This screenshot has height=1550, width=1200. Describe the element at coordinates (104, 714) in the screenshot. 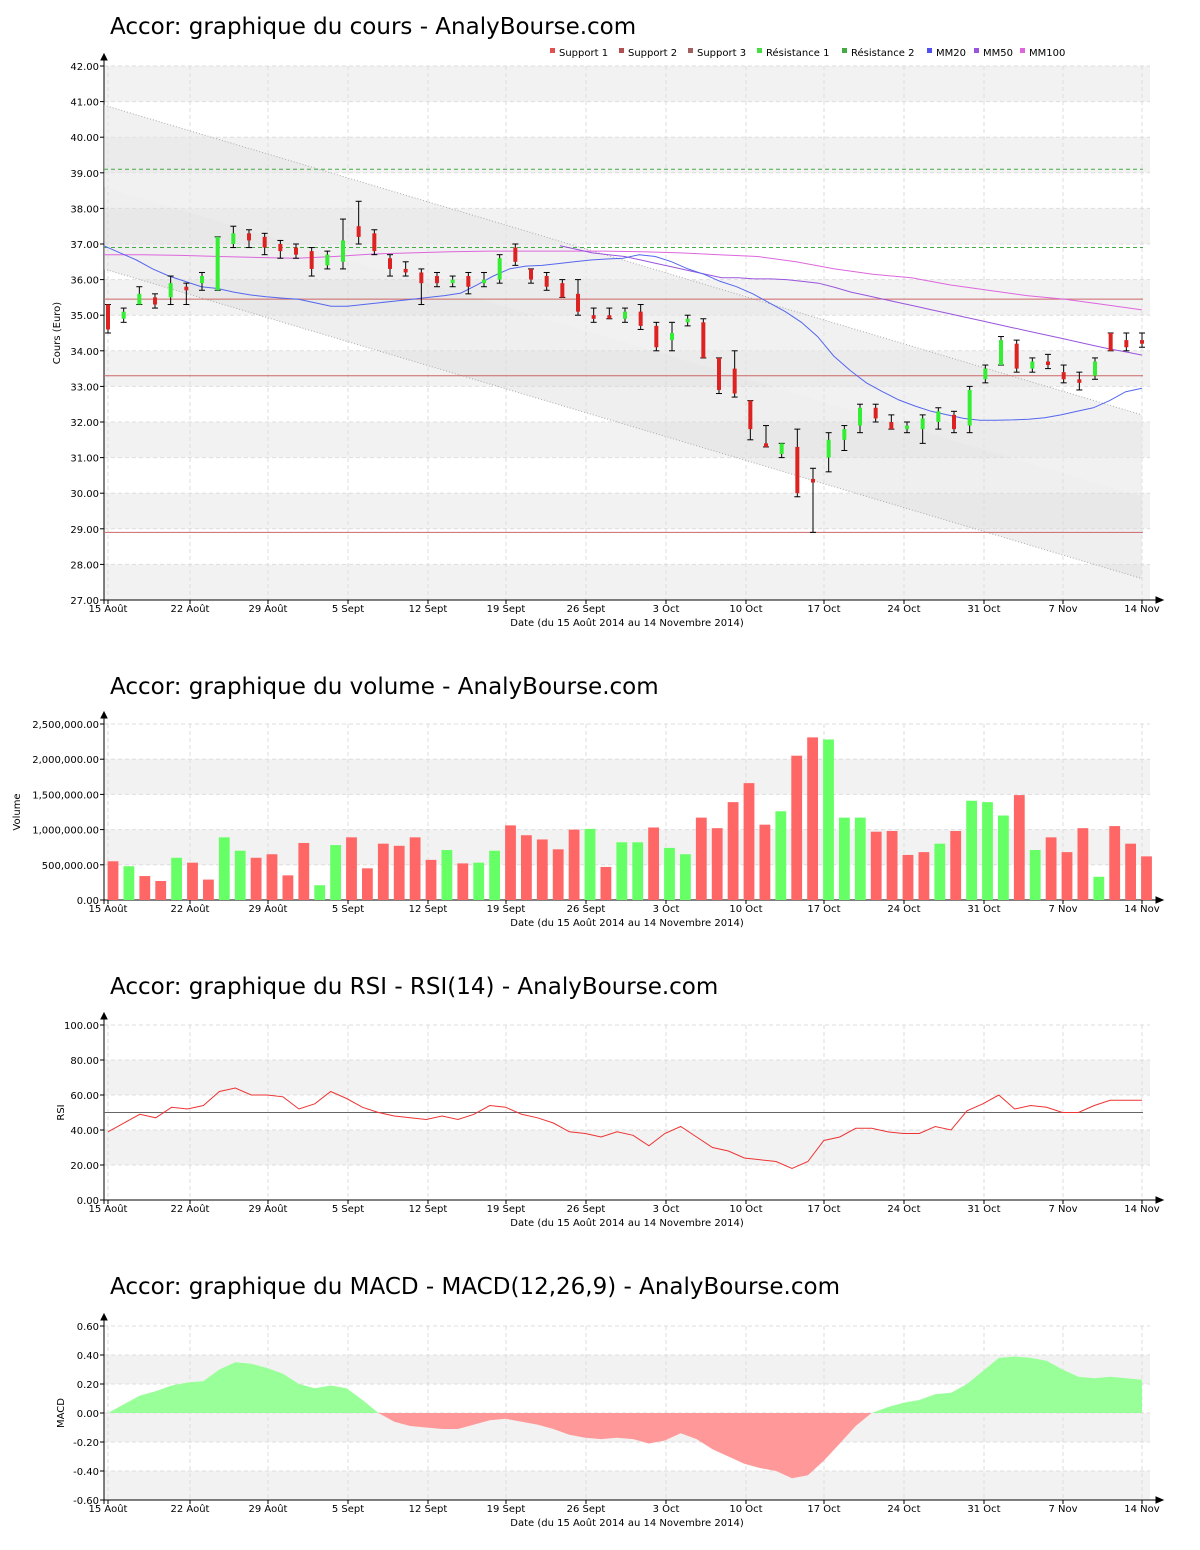

I see `volume-y-arrow` at that location.